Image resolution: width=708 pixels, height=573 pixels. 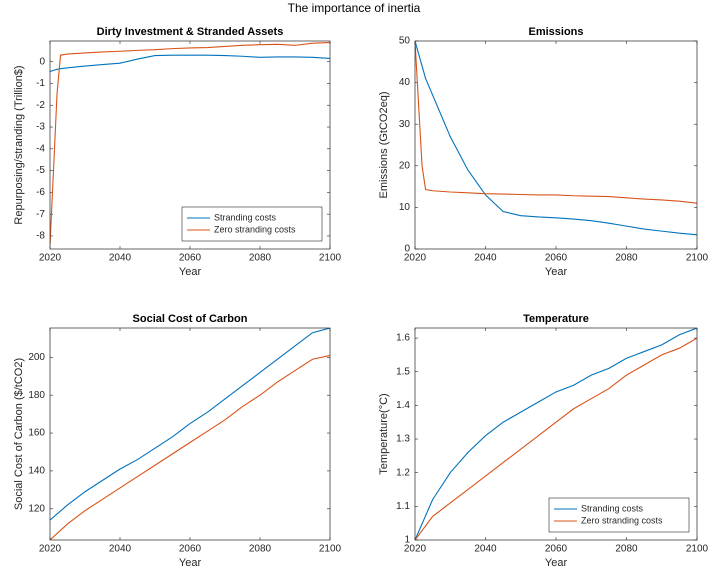 I want to click on y-tick-label: 1.6, so click(x=403, y=338).